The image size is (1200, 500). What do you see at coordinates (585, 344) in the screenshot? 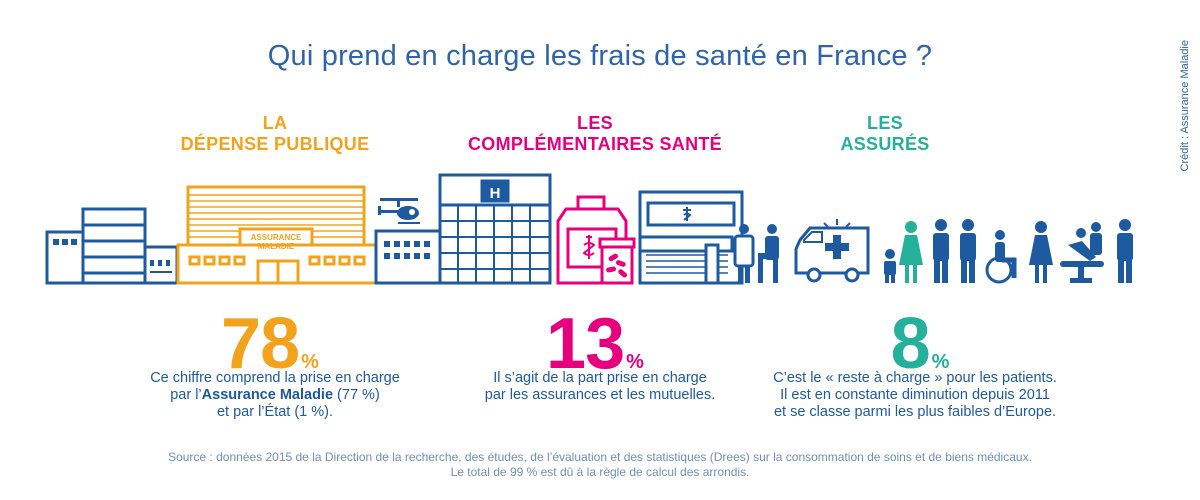
I see `stat-value: 13` at bounding box center [585, 344].